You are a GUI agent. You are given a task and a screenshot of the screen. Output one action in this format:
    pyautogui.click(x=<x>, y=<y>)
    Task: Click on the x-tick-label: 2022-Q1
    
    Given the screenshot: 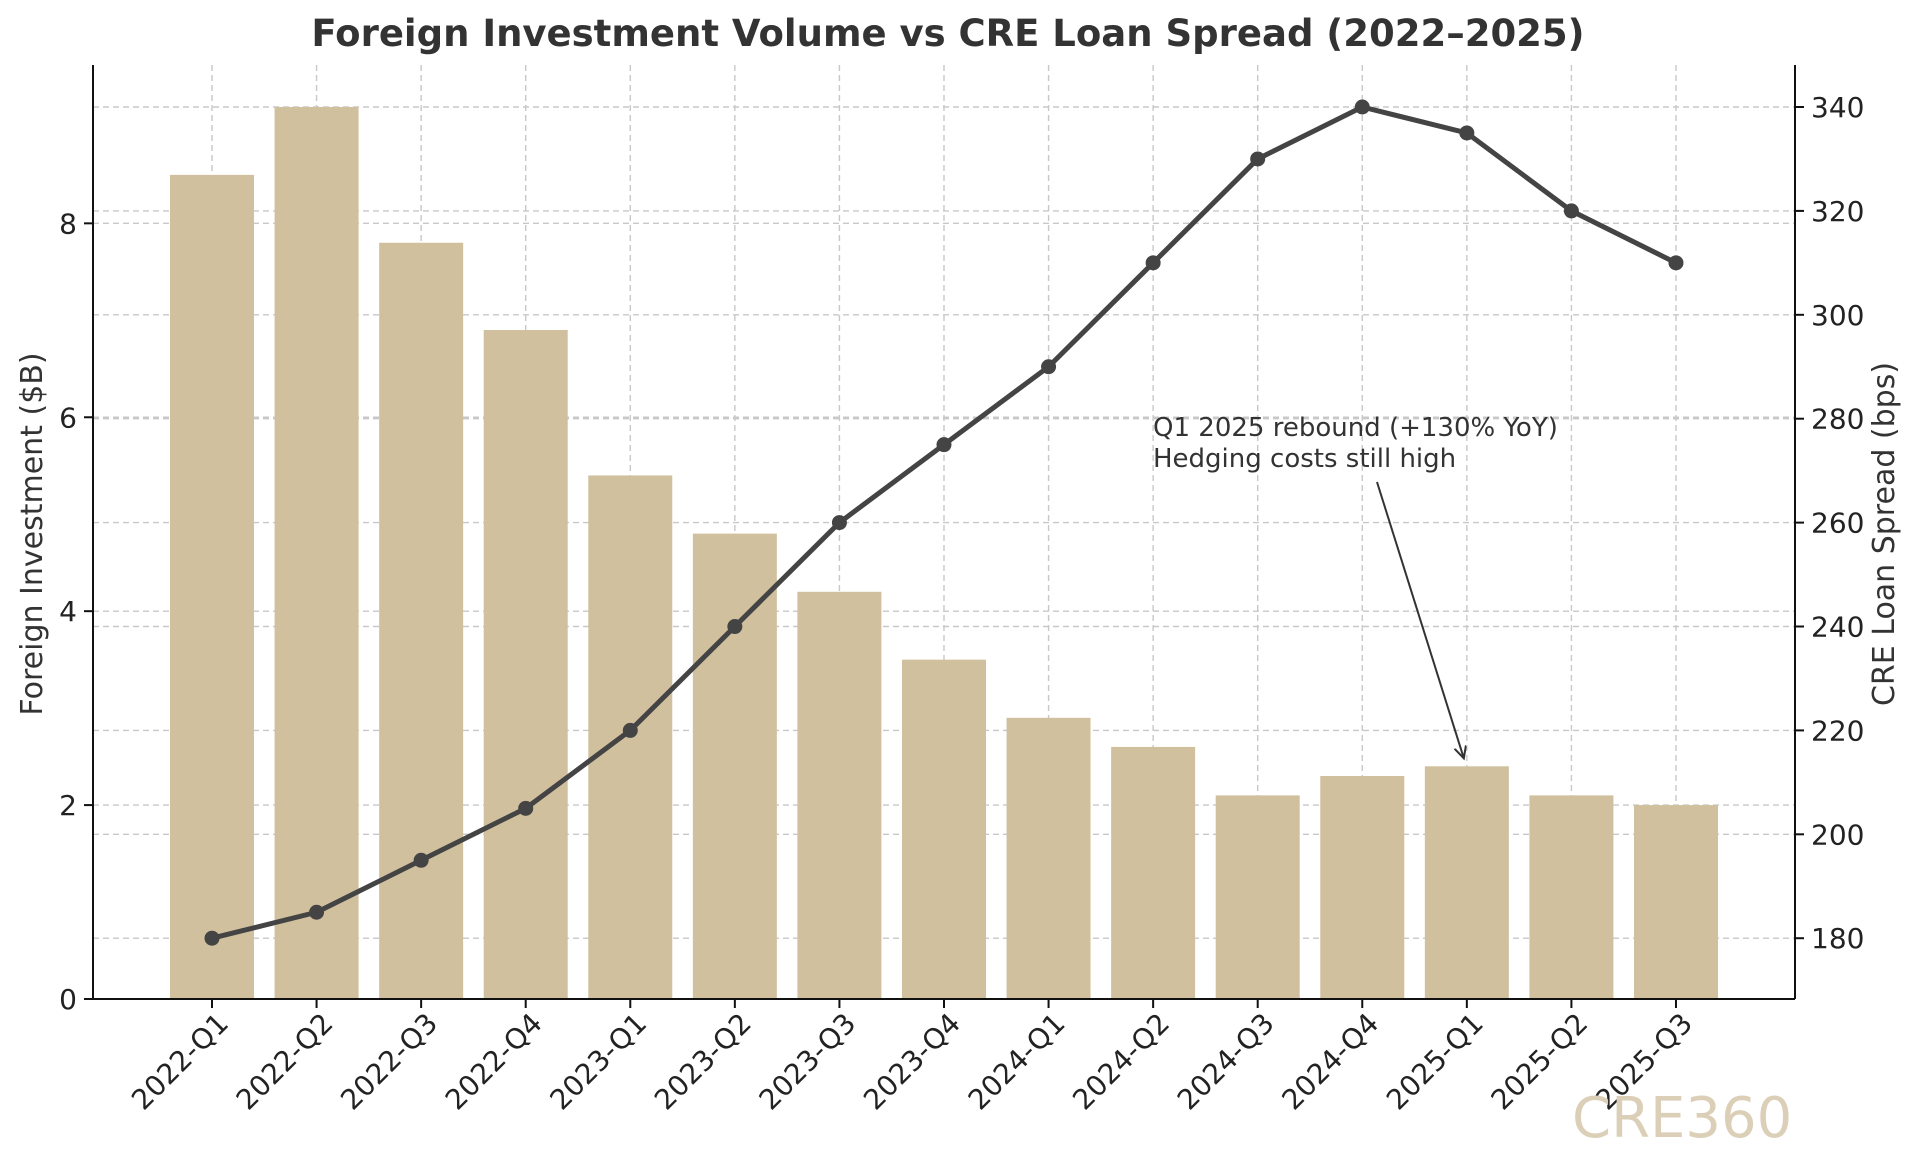 What is the action you would take?
    pyautogui.click(x=180, y=1062)
    